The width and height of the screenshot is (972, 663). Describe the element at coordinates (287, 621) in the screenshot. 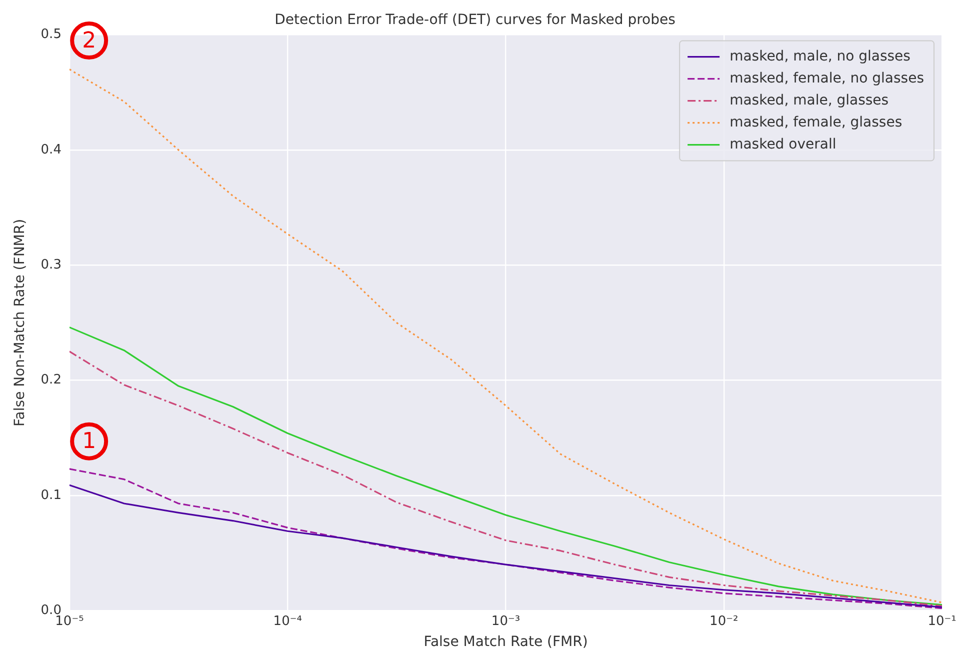

I see `x-tick-label: 10⁻⁴` at that location.